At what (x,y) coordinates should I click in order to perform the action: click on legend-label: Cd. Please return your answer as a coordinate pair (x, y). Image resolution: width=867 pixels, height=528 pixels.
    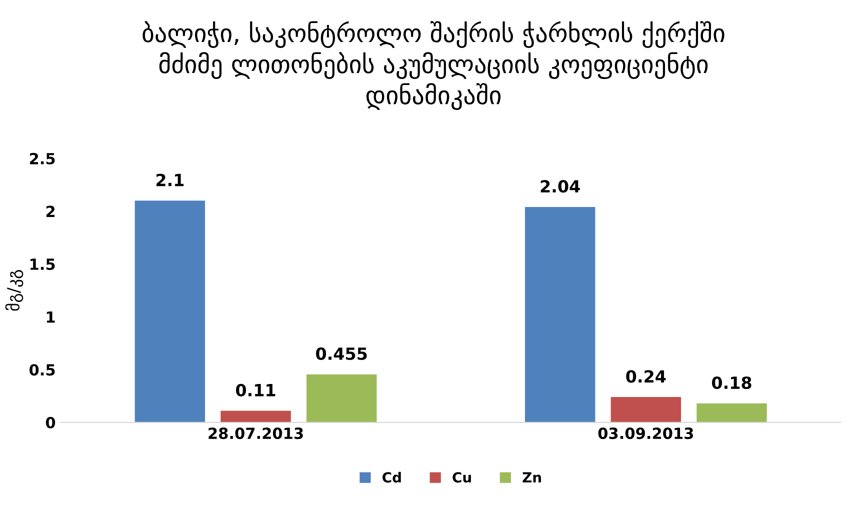
    Looking at the image, I should click on (391, 477).